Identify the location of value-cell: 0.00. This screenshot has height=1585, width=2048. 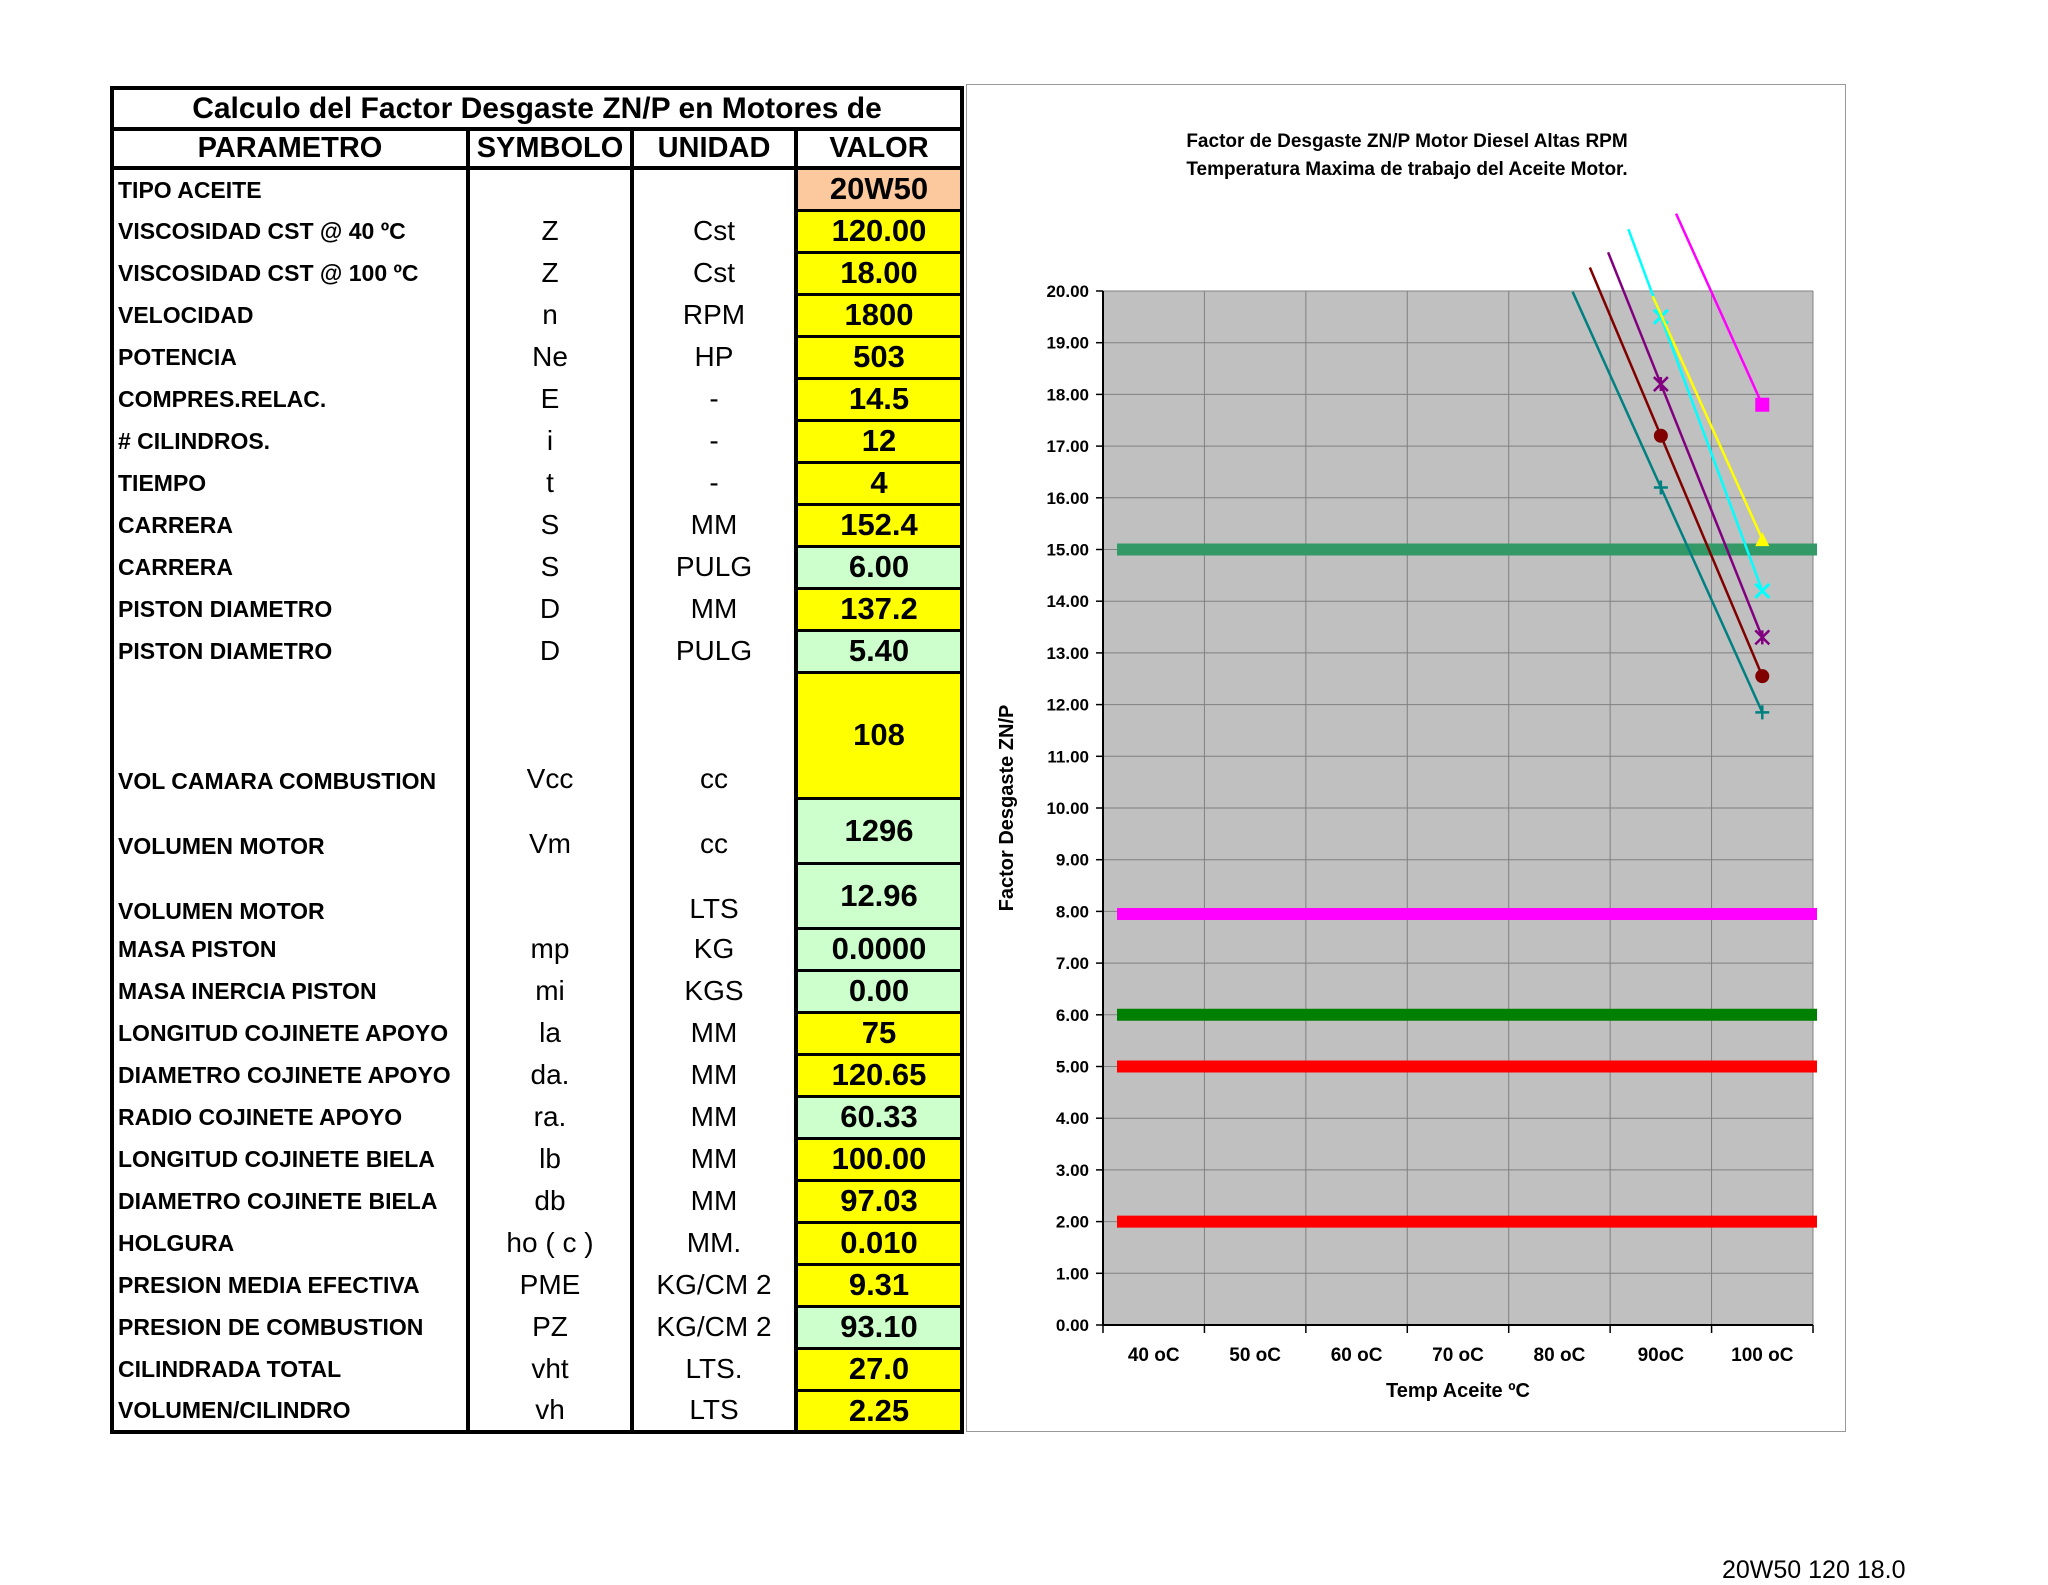
(878, 990).